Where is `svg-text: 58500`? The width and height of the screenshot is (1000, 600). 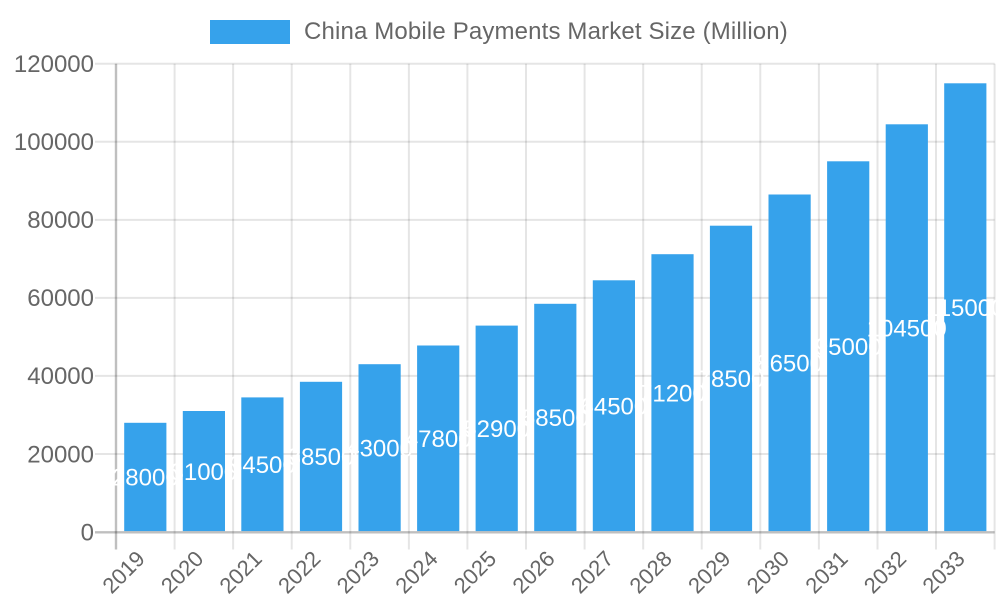 svg-text: 58500 is located at coordinates (555, 418).